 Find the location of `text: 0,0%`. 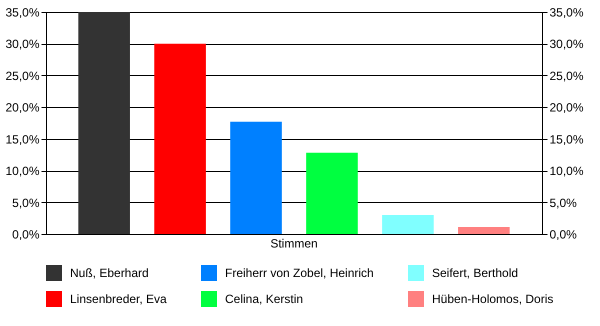

text: 0,0% is located at coordinates (563, 235).